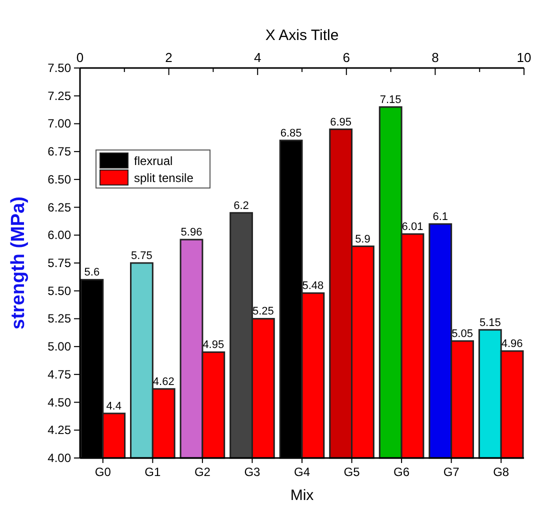  Describe the element at coordinates (152, 472) in the screenshot. I see `x-tick-label: G1` at that location.